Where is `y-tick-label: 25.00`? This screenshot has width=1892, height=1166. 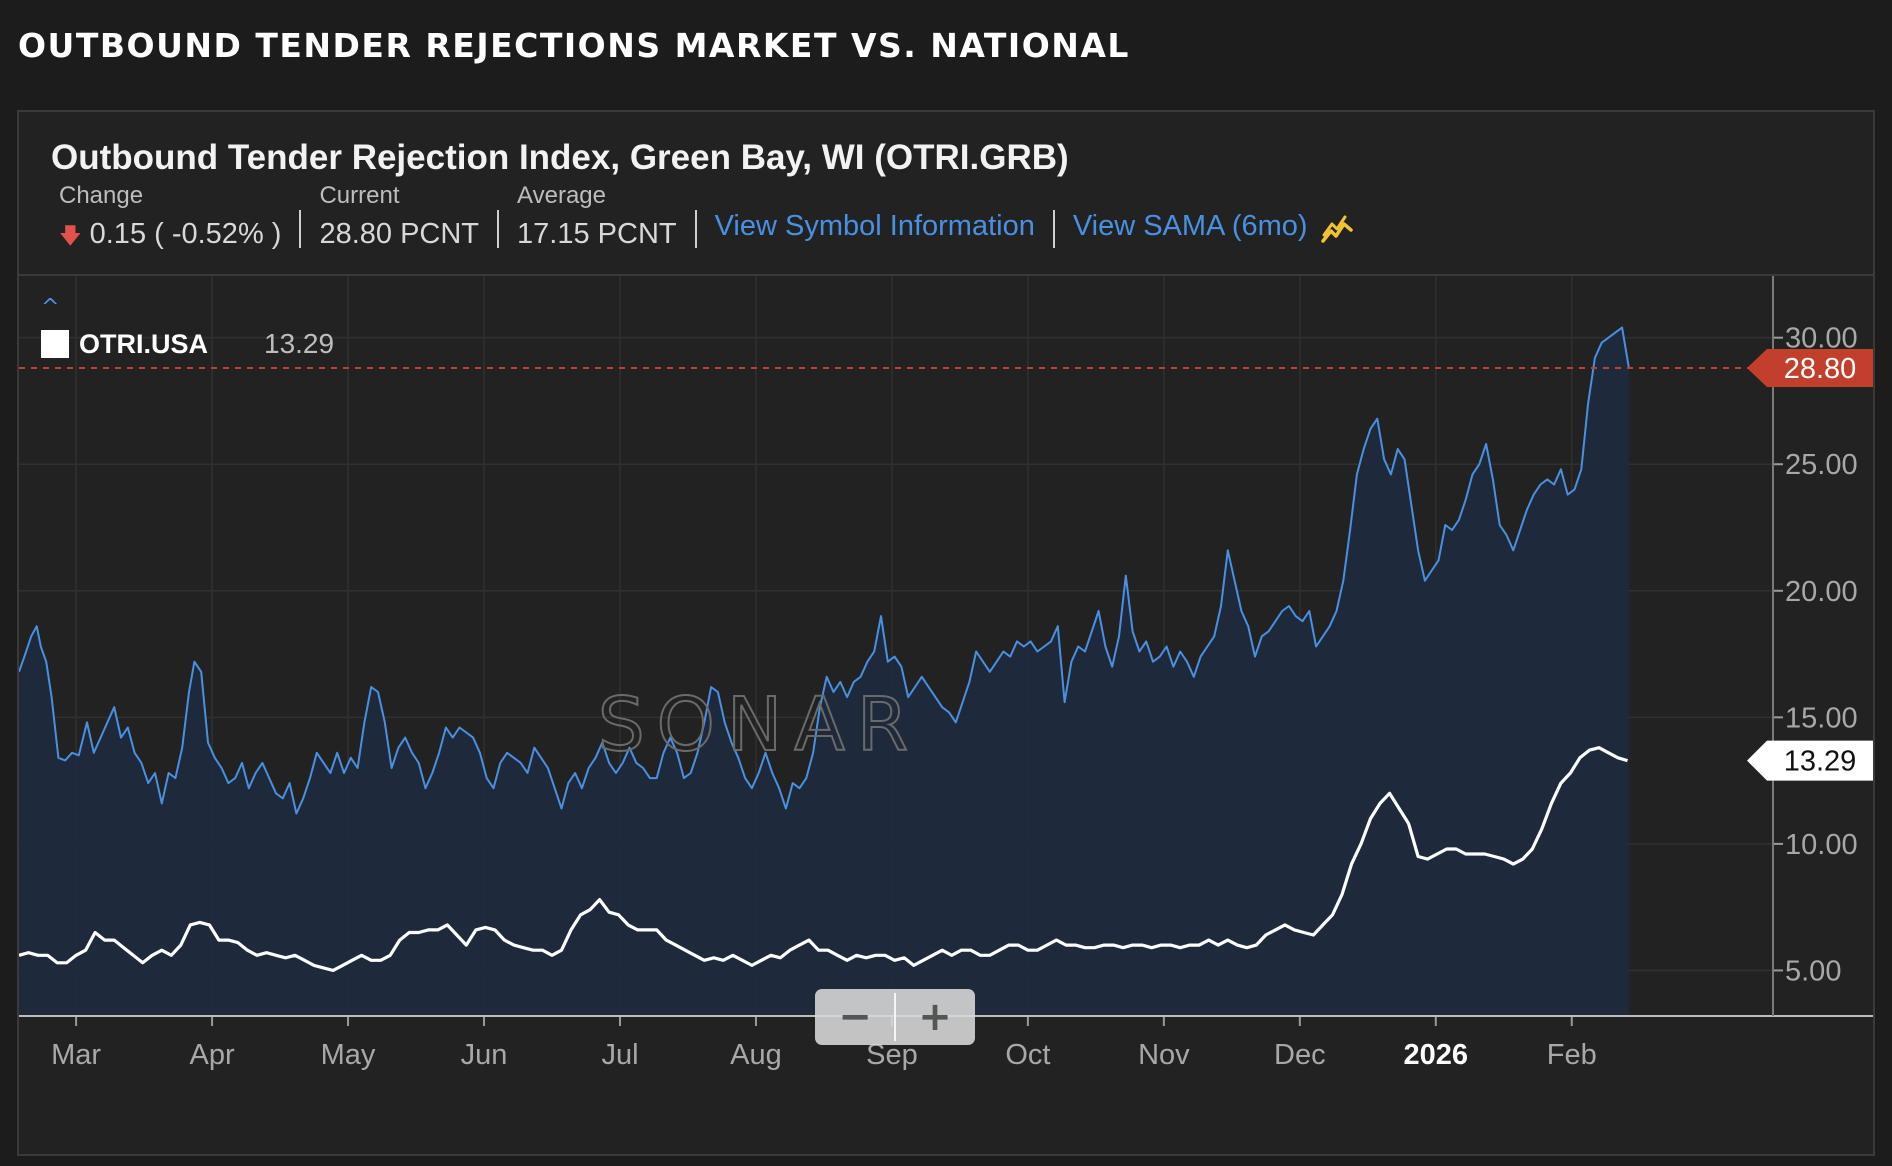
y-tick-label: 25.00 is located at coordinates (1821, 465).